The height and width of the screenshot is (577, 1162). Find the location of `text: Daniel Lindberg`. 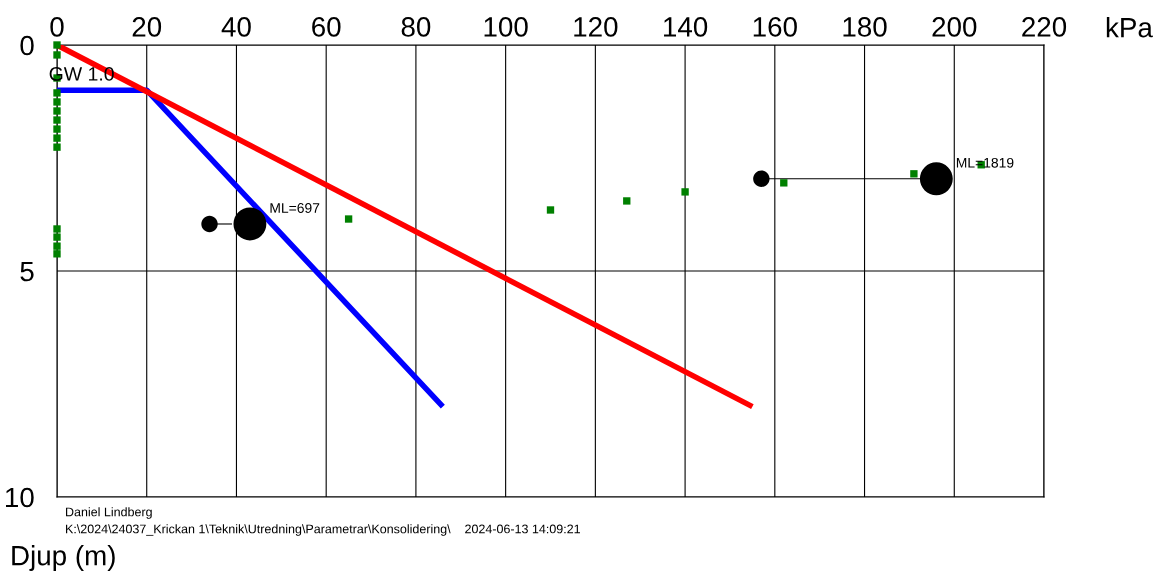

text: Daniel Lindberg is located at coordinates (109, 513).